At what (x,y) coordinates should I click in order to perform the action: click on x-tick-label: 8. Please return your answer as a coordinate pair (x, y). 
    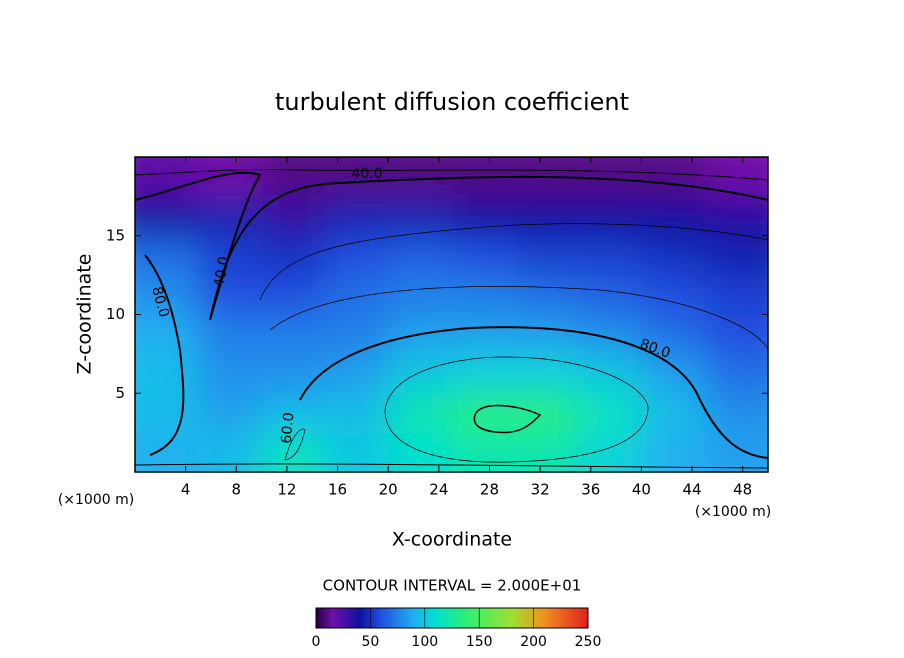
    Looking at the image, I should click on (237, 490).